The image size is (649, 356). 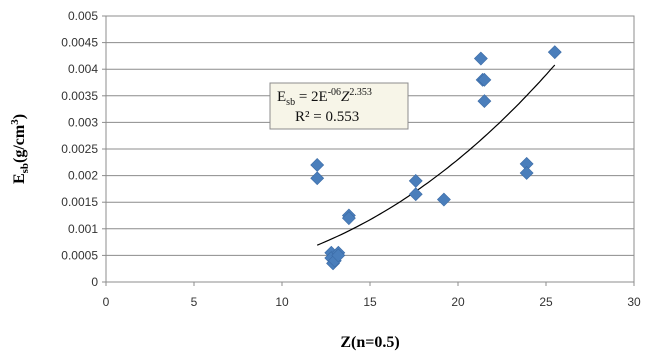 I want to click on x-tick-label: 20, so click(x=458, y=302).